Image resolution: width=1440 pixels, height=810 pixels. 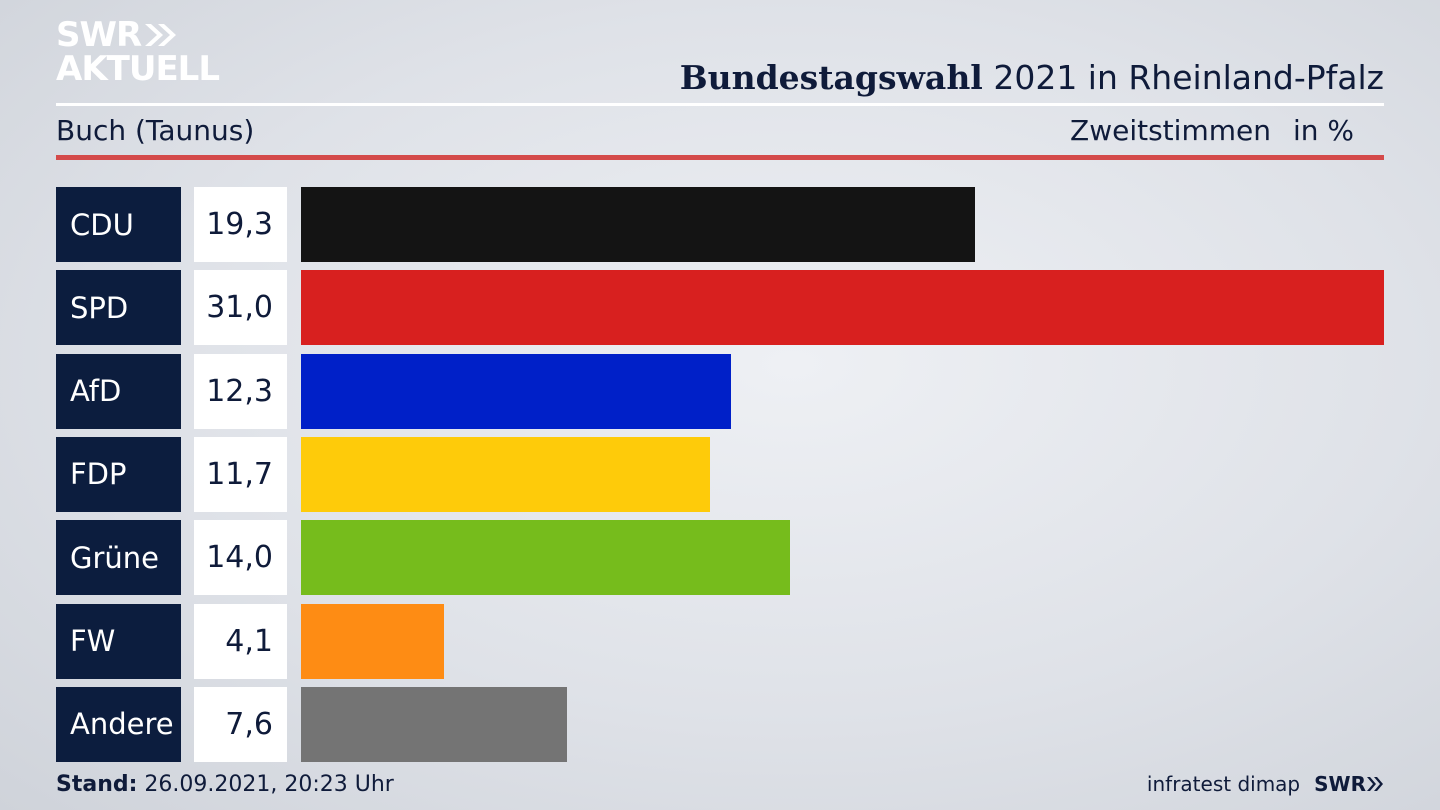 What do you see at coordinates (720, 474) in the screenshot?
I see `bar-row: FDP 11,7` at bounding box center [720, 474].